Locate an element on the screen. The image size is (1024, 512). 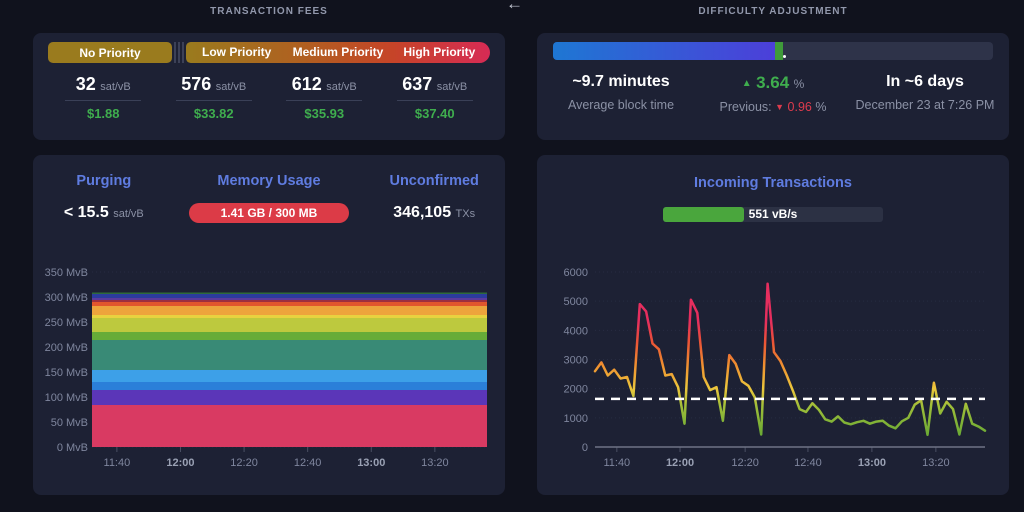
fee-cell-high-priority: 637 sat/vB $37.40 is located at coordinates (435, 97).